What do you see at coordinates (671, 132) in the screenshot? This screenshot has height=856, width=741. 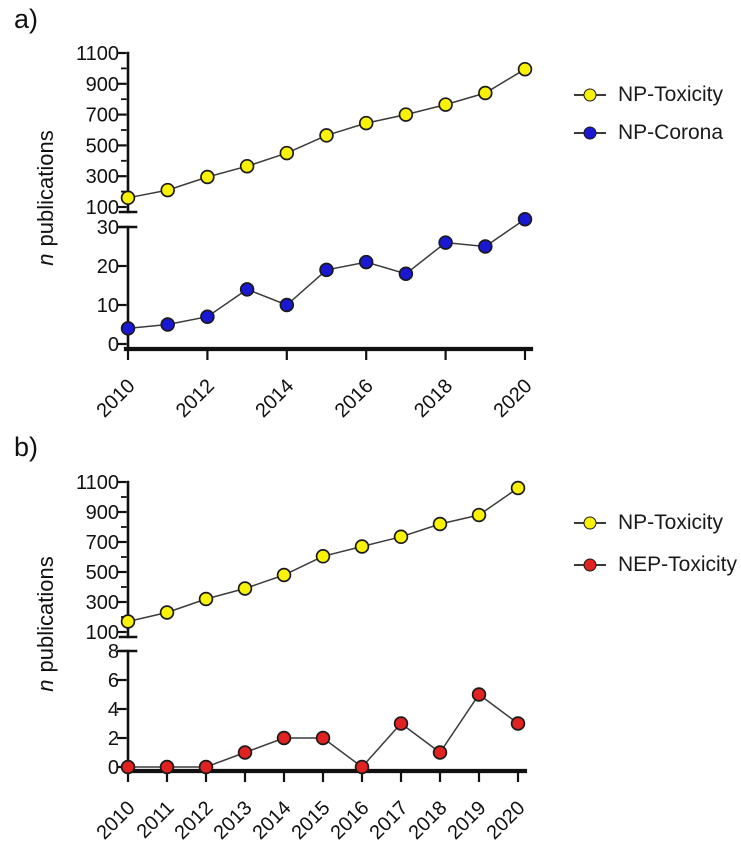 I see `legend-label: NP-Corona` at bounding box center [671, 132].